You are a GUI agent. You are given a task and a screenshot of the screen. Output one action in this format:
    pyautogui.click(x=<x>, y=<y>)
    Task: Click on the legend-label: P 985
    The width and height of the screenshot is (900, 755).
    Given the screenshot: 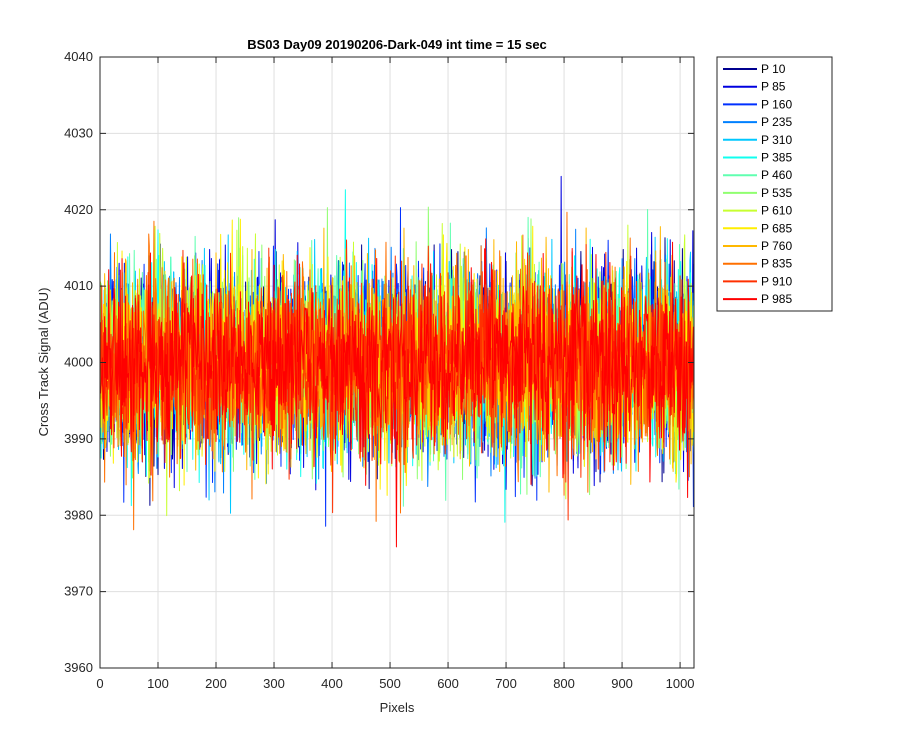 What is the action you would take?
    pyautogui.click(x=776, y=299)
    